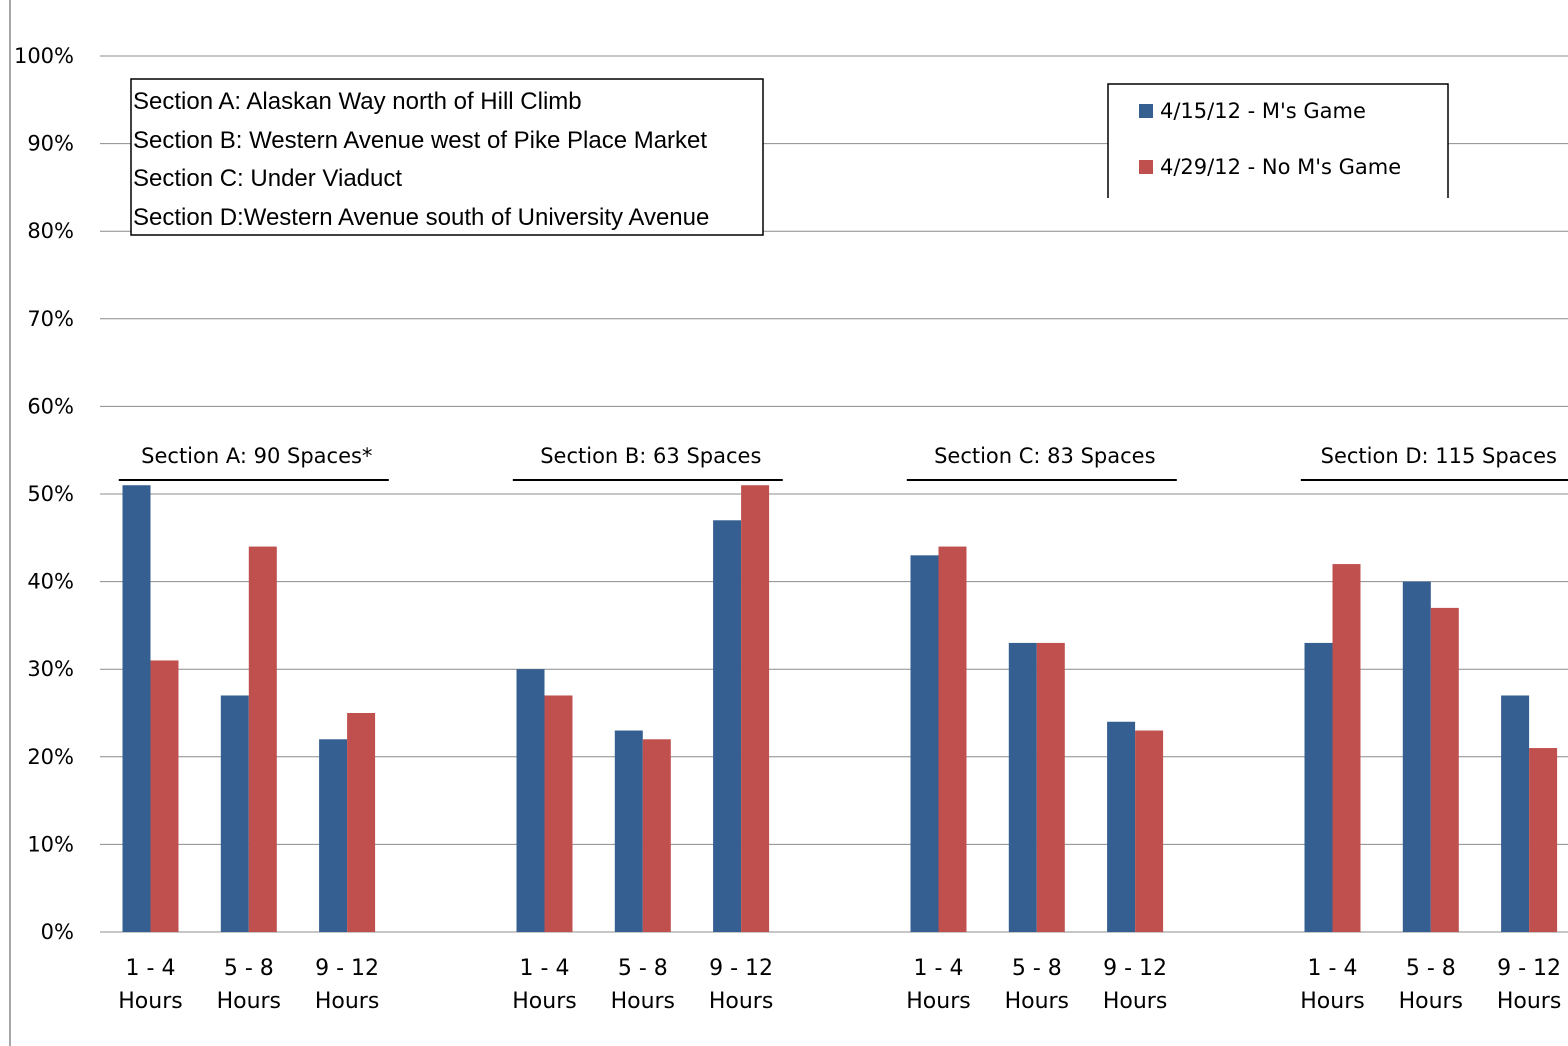 Image resolution: width=1568 pixels, height=1046 pixels. Describe the element at coordinates (1280, 167) in the screenshot. I see `legend-label-series-2: 4/29/12 - No M's Game` at that location.